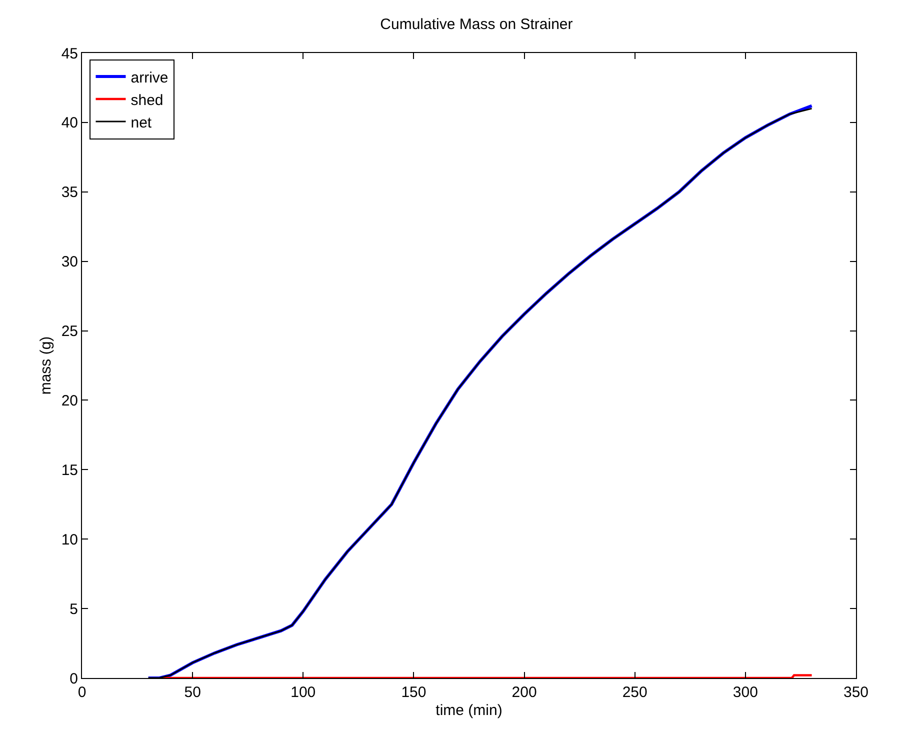 The image size is (899, 746). What do you see at coordinates (74, 609) in the screenshot?
I see `y-tick-label: 5` at bounding box center [74, 609].